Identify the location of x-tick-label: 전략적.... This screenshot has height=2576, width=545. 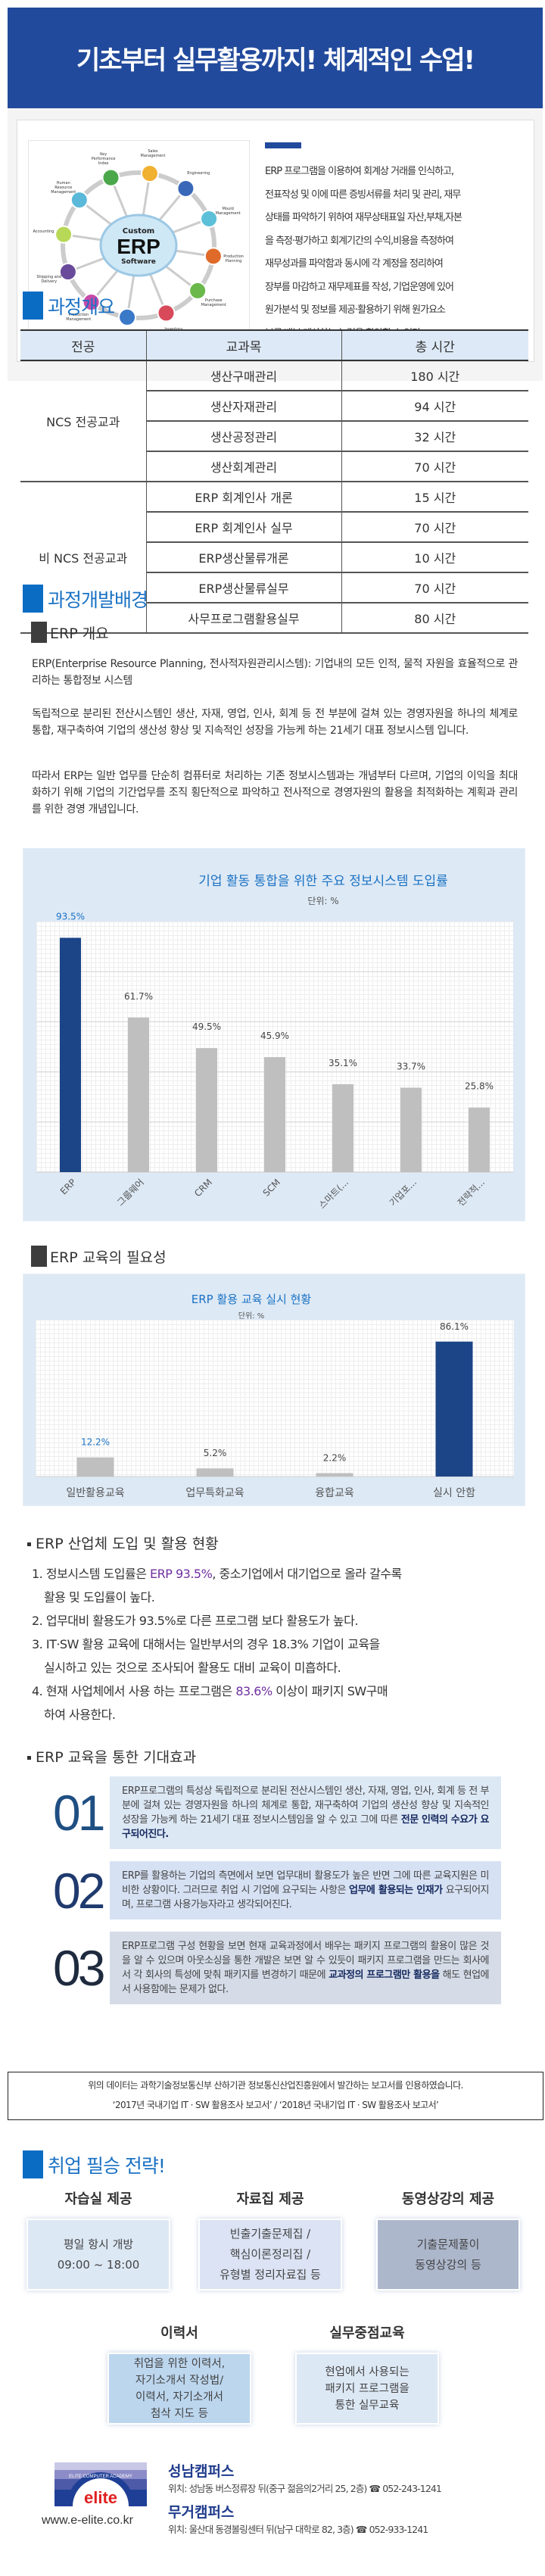
(471, 1192).